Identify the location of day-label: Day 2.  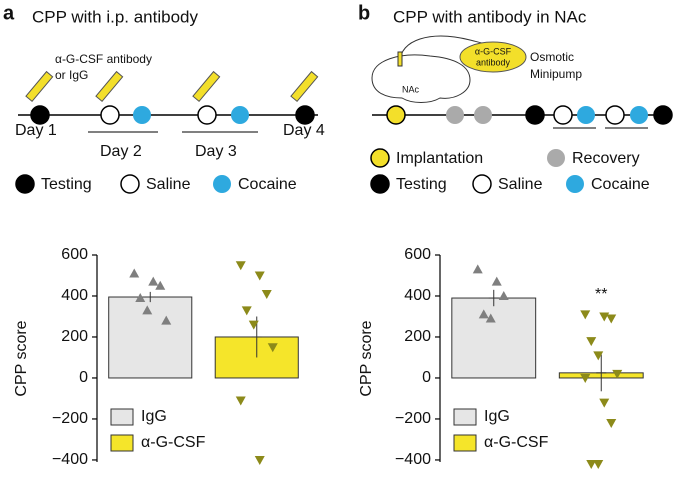
(121, 151).